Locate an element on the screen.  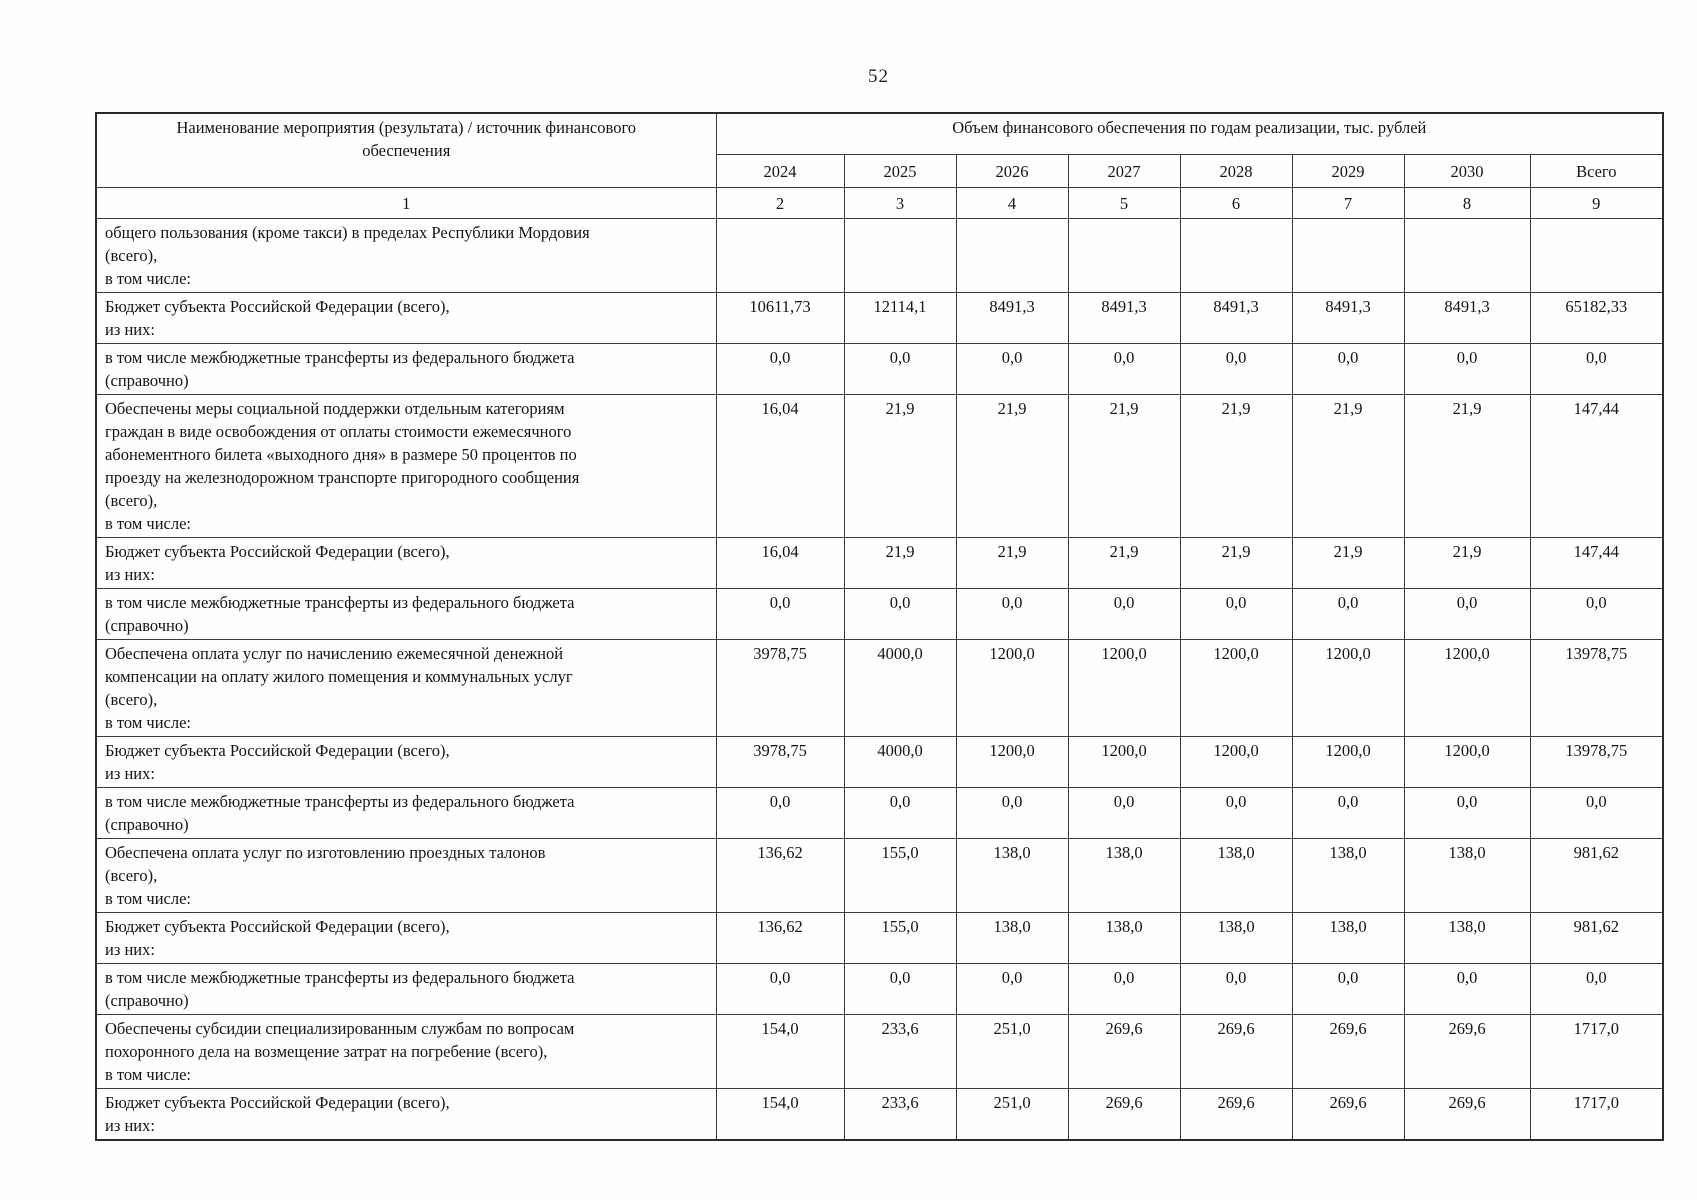
value-cell: 12114,1 is located at coordinates (900, 318).